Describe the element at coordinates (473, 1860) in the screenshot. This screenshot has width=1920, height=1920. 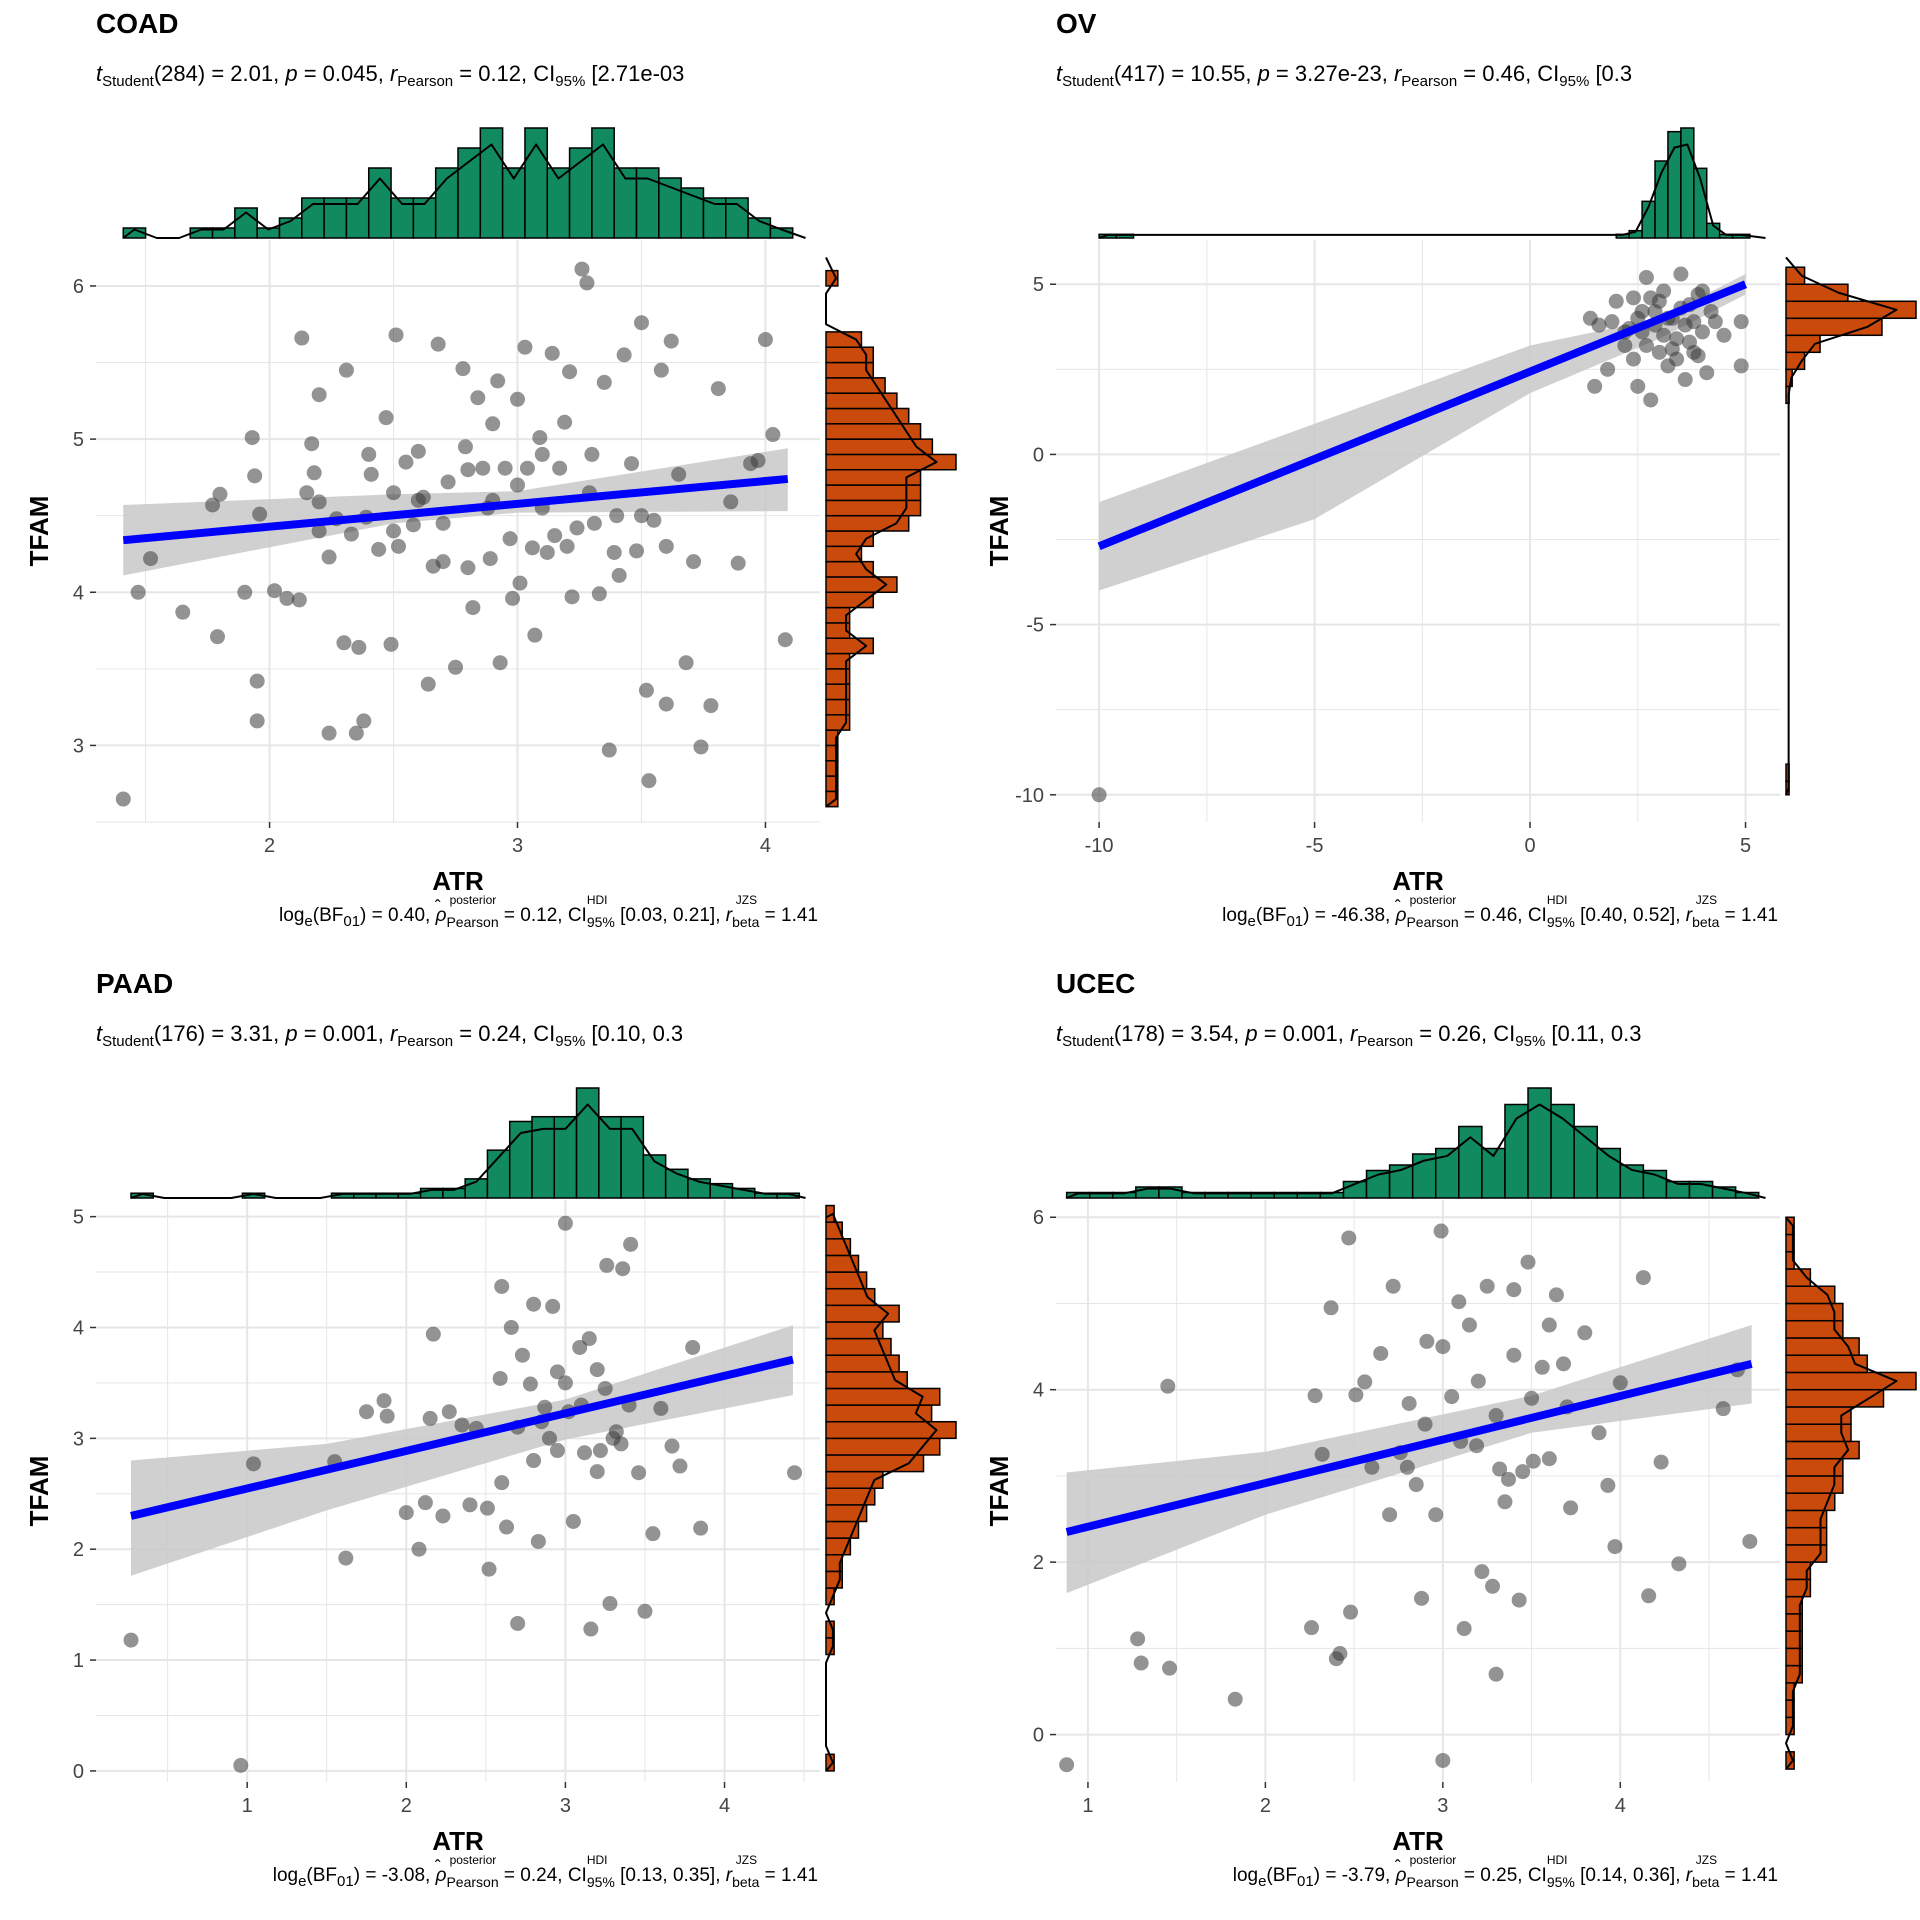
I see `rho-superscript: posterior` at that location.